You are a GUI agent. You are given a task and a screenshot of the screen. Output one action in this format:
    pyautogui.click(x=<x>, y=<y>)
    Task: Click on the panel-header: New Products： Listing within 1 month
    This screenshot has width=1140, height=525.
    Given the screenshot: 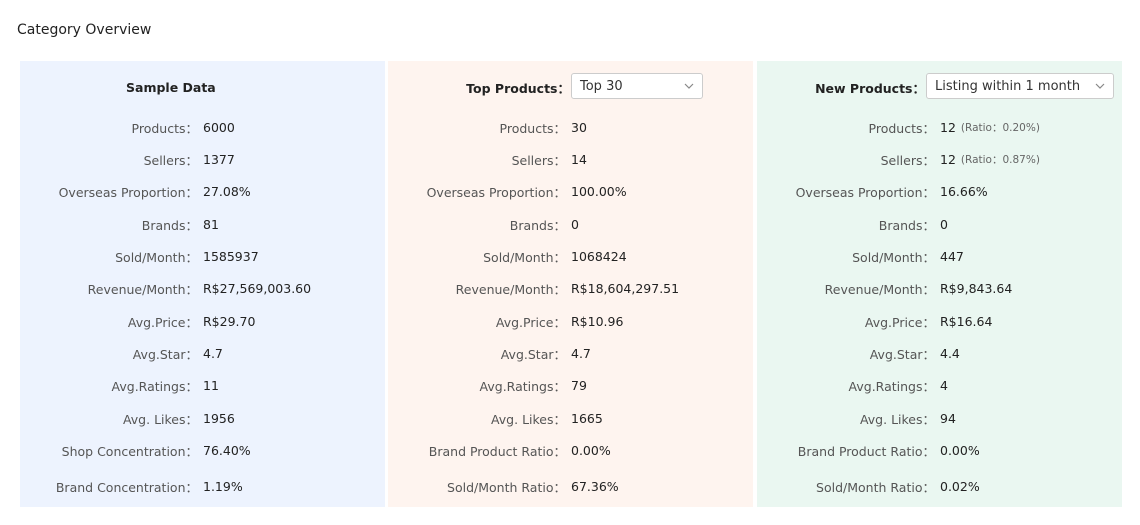 What is the action you would take?
    pyautogui.click(x=939, y=87)
    